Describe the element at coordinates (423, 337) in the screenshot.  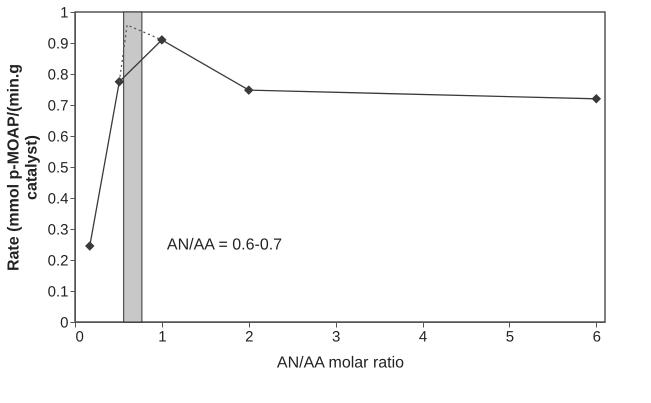
I see `x-tick-label: 4` at that location.